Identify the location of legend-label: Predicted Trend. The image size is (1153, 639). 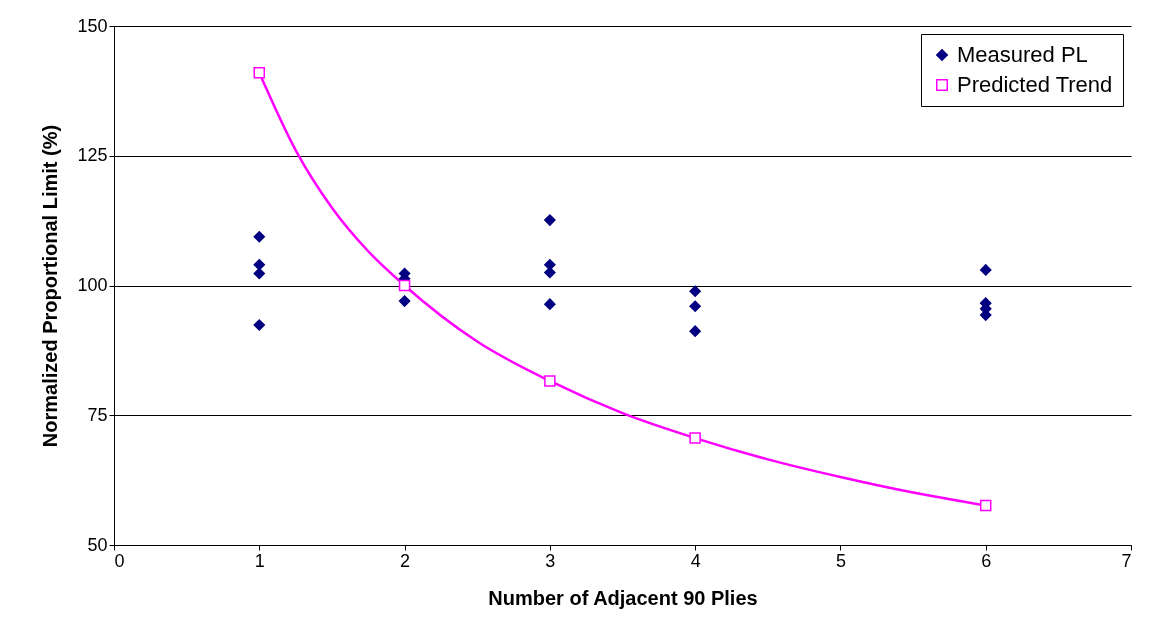
(1035, 84).